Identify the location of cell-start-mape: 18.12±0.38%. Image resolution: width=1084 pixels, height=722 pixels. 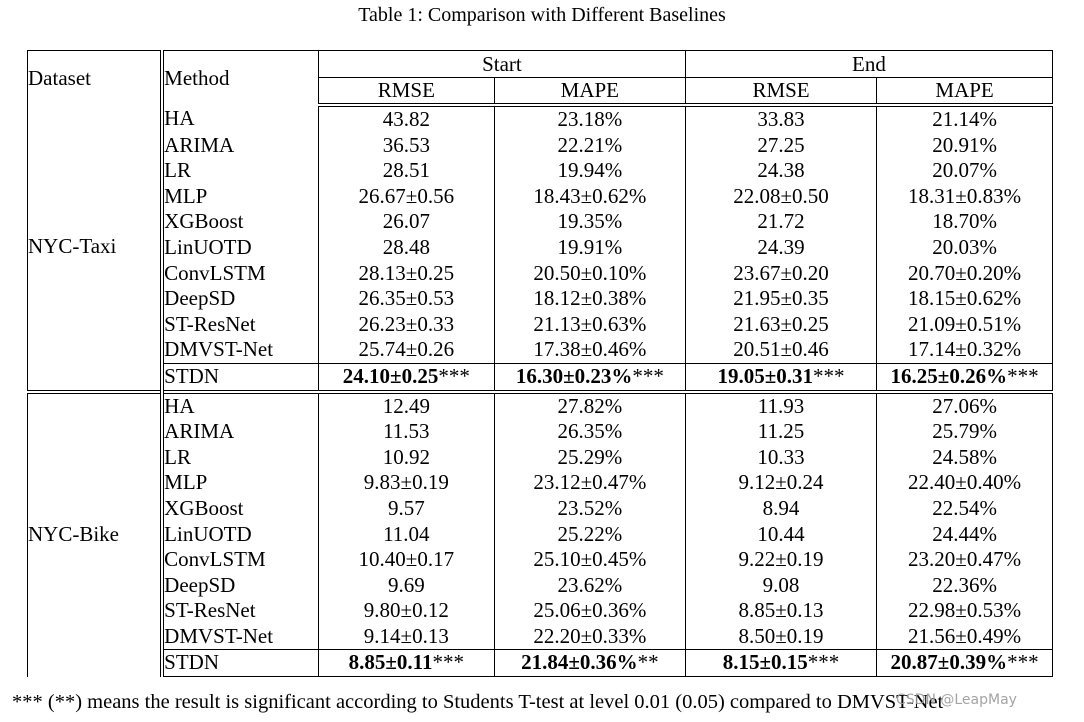
(590, 299).